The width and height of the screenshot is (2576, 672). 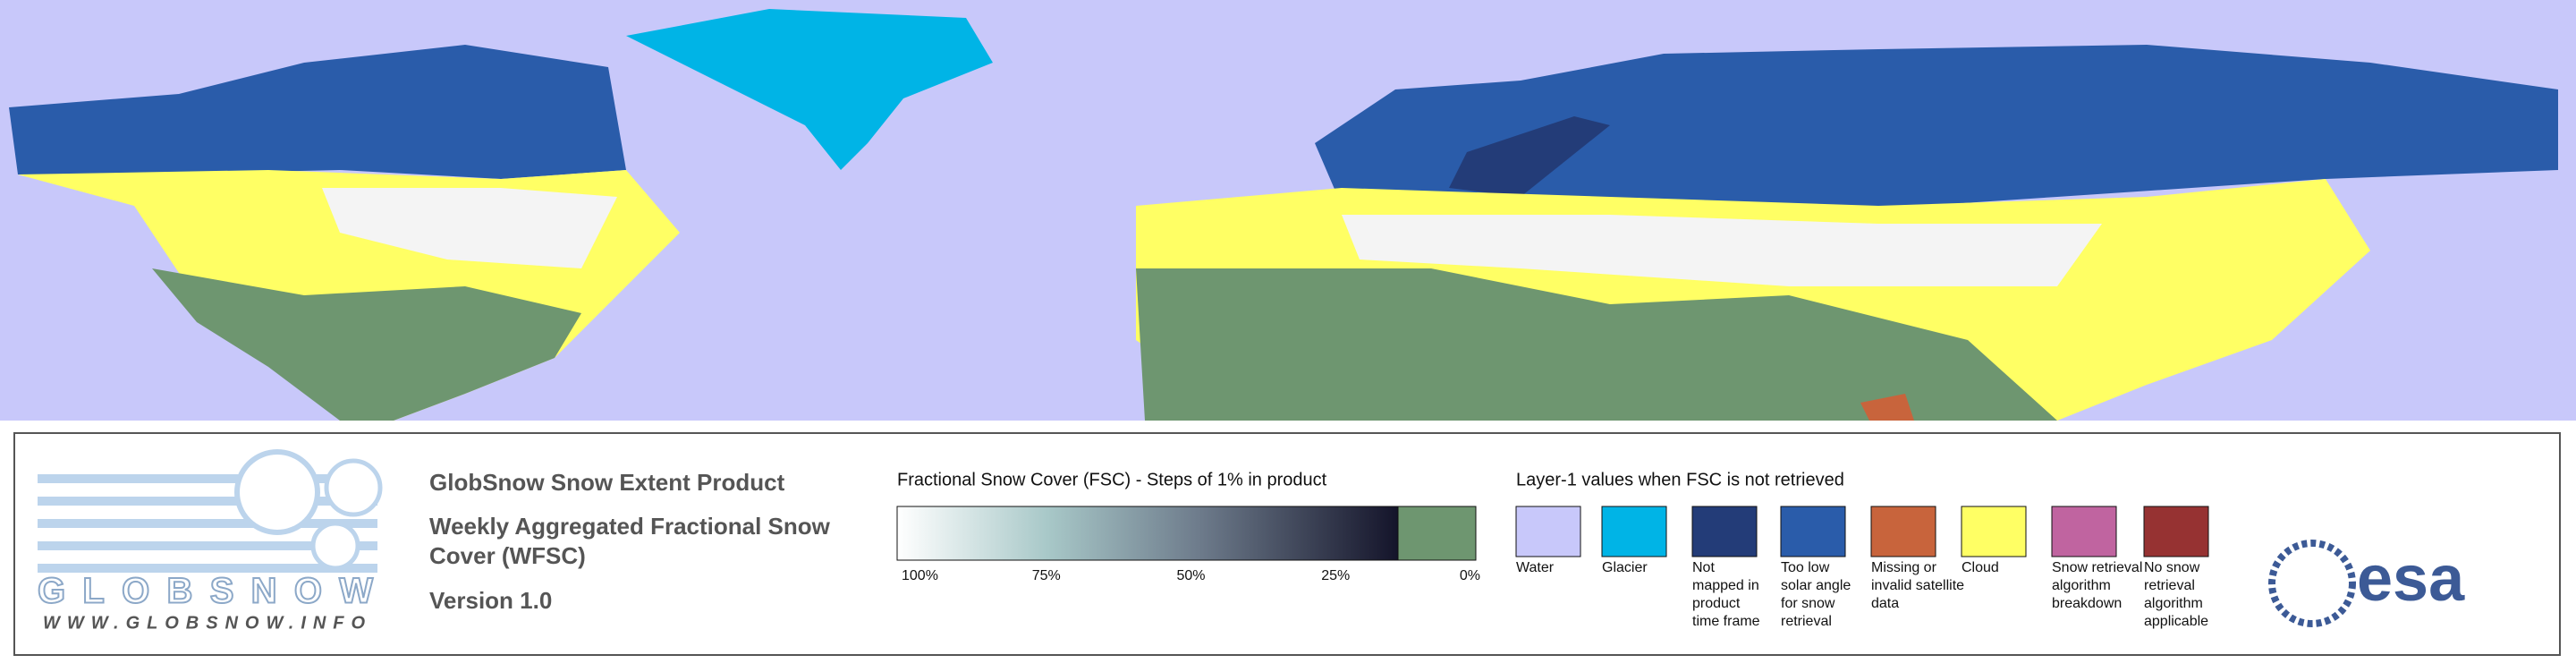 I want to click on north-america-land, so click(x=366, y=344).